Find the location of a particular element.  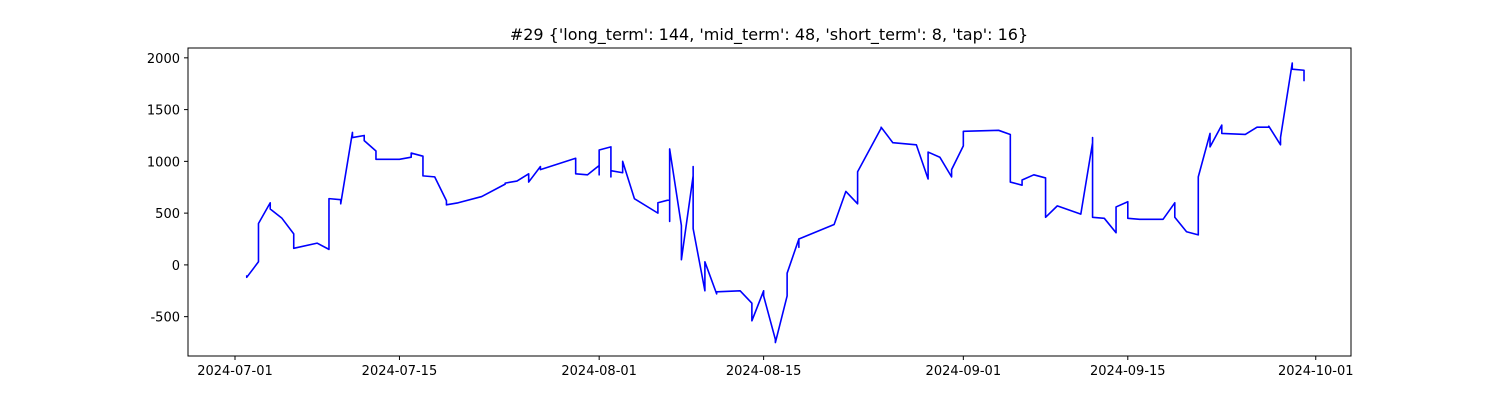

y-tick-label: 2000 is located at coordinates (163, 59).